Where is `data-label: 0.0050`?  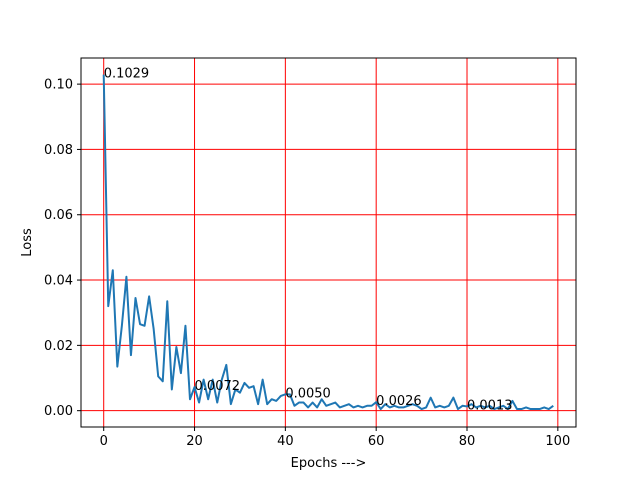
data-label: 0.0050 is located at coordinates (308, 393).